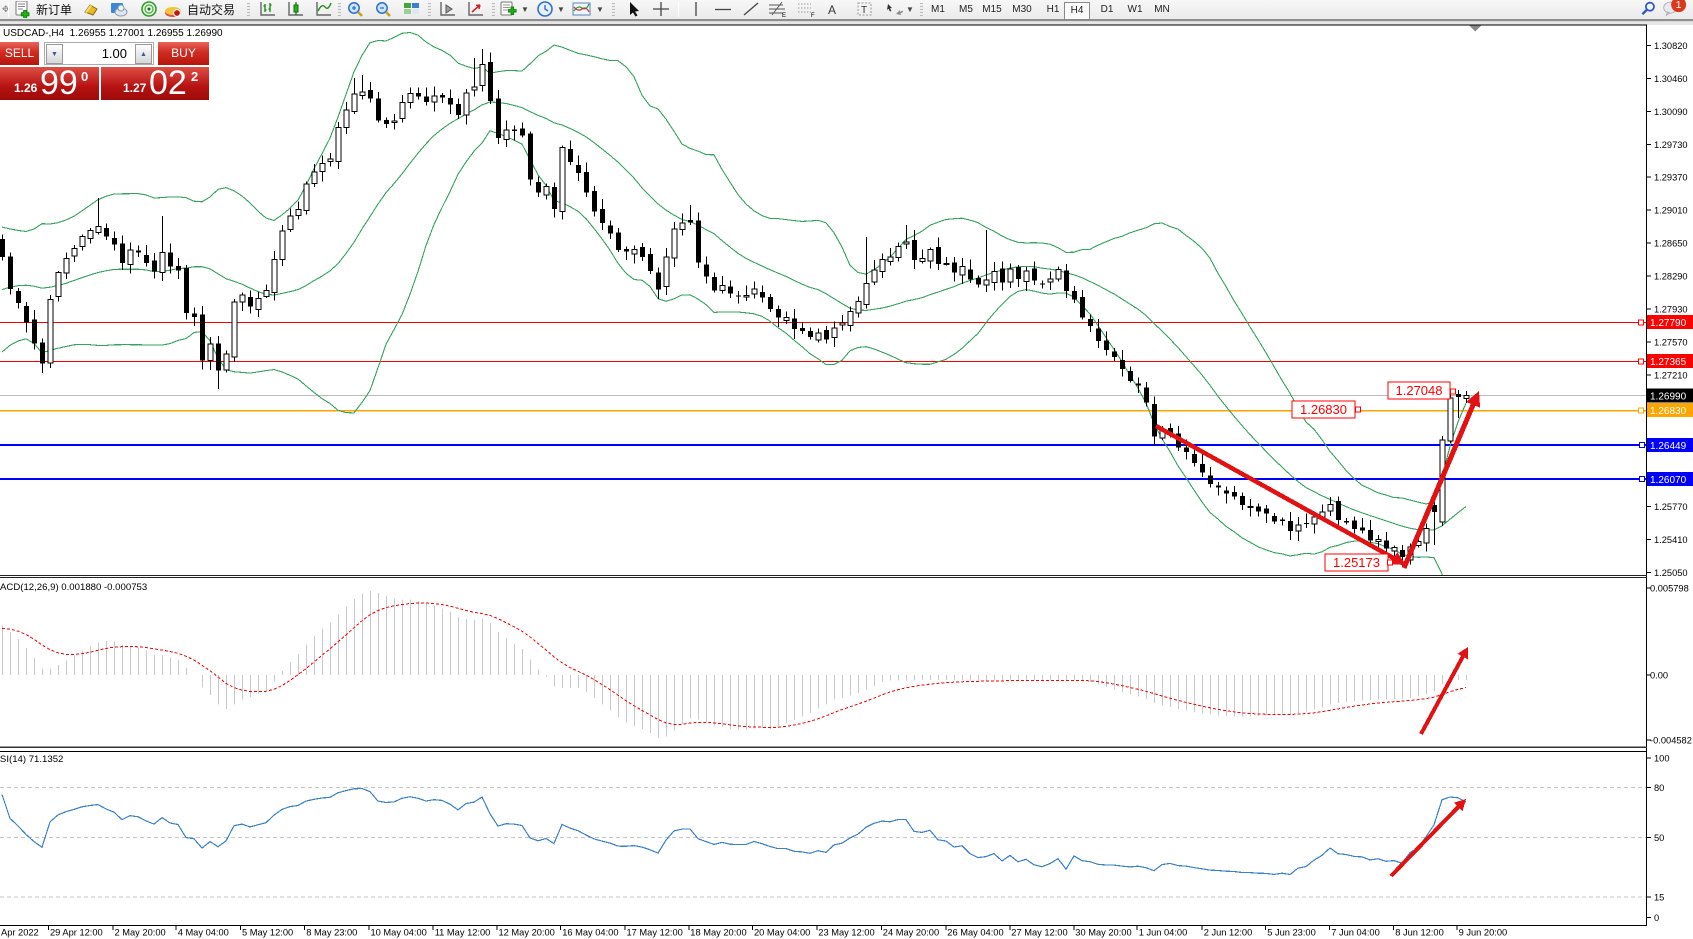 The image size is (1693, 939). Describe the element at coordinates (463, 933) in the screenshot. I see `svg-text: 11 May 12:00` at that location.